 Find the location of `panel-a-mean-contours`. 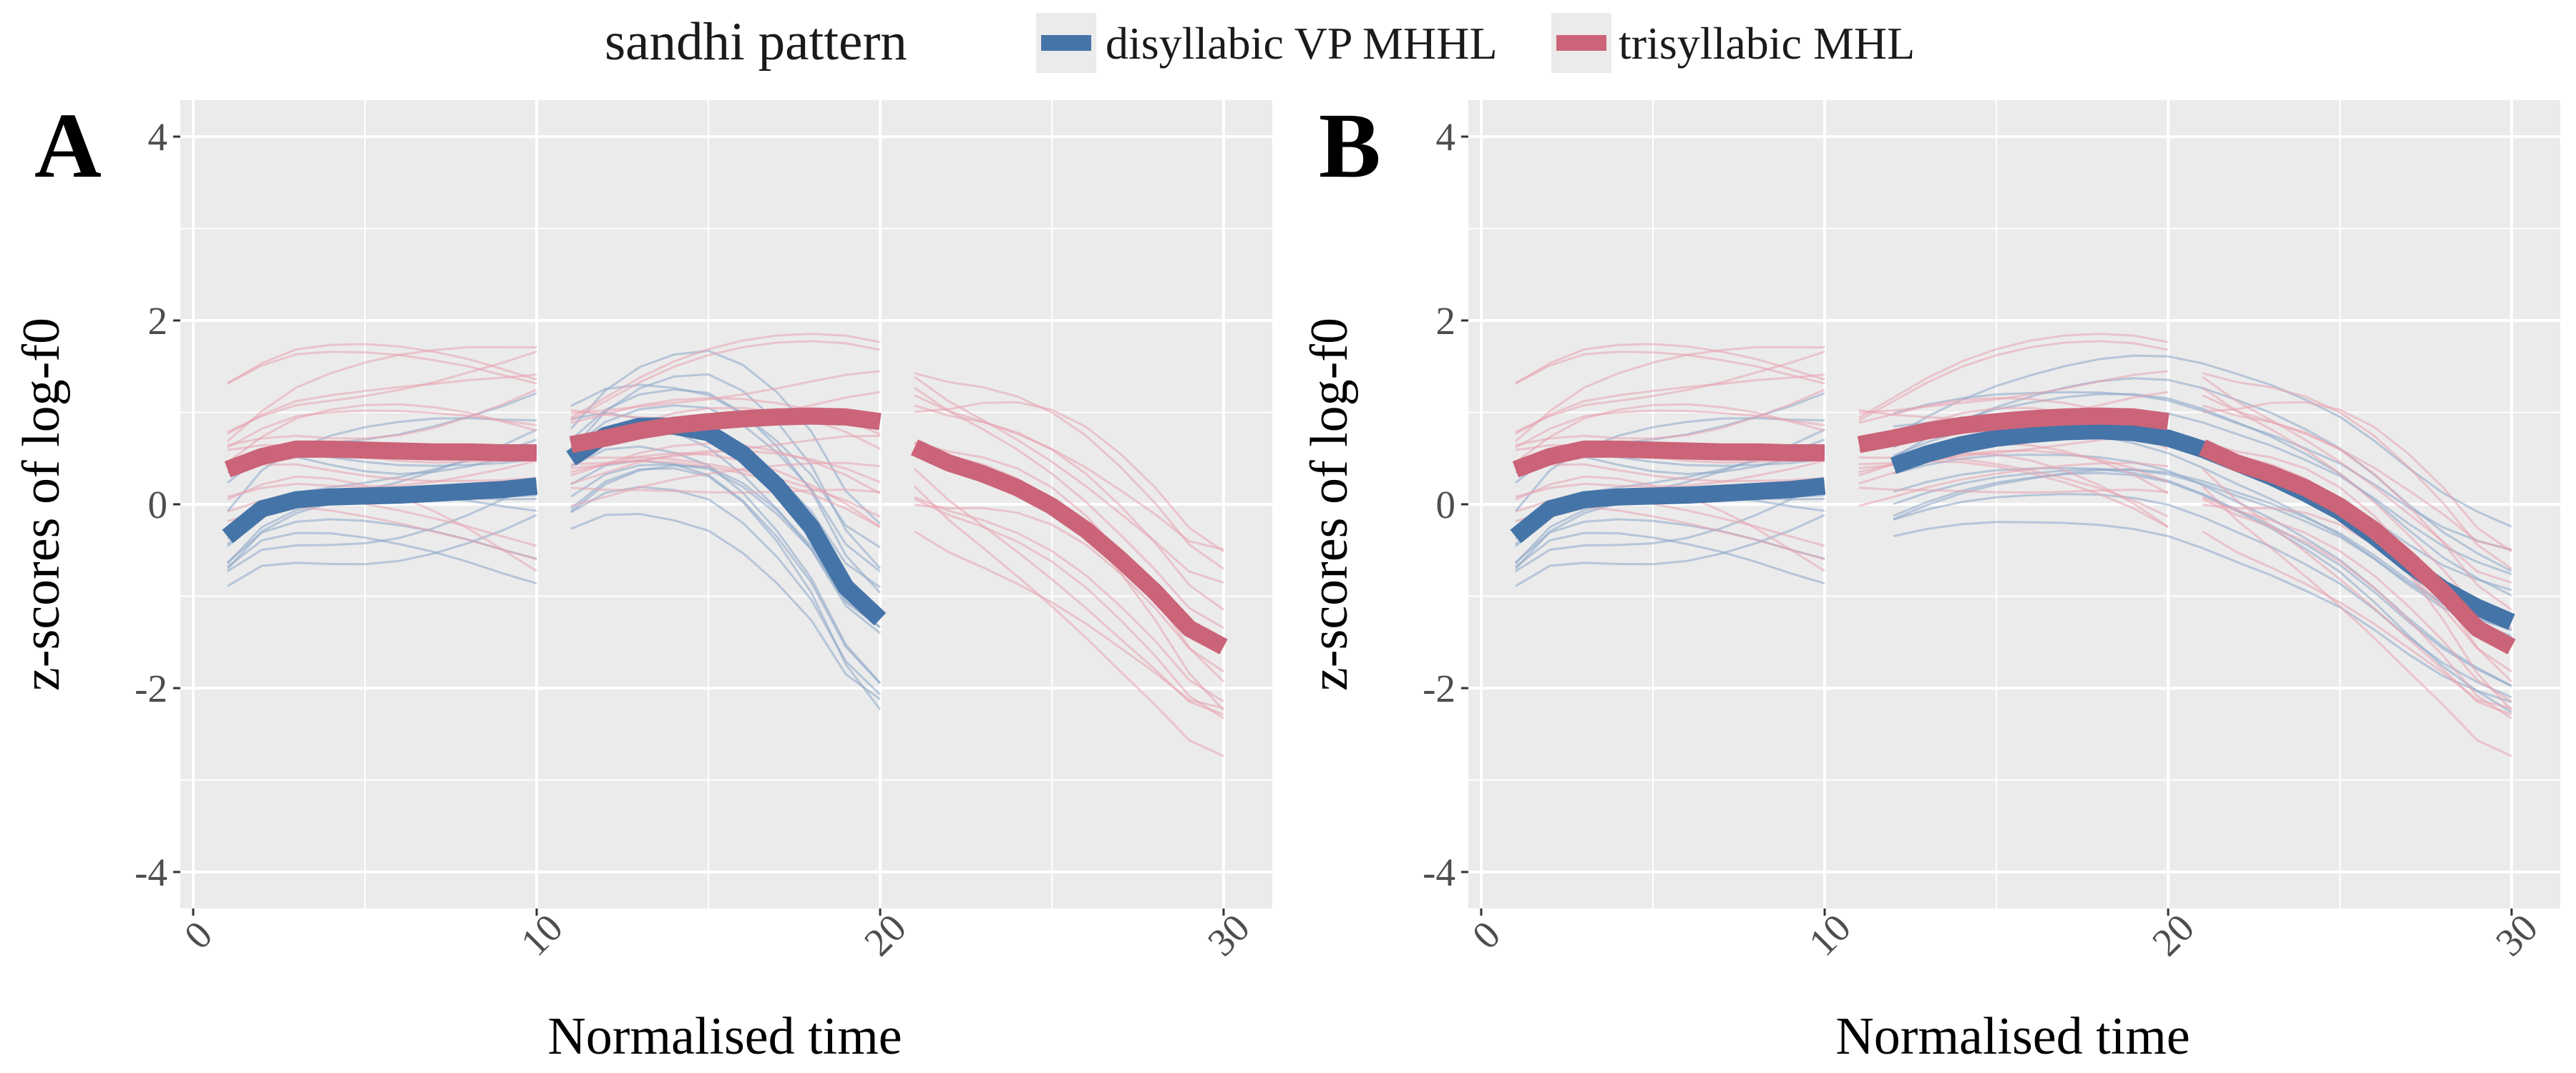

panel-a-mean-contours is located at coordinates (725, 531).